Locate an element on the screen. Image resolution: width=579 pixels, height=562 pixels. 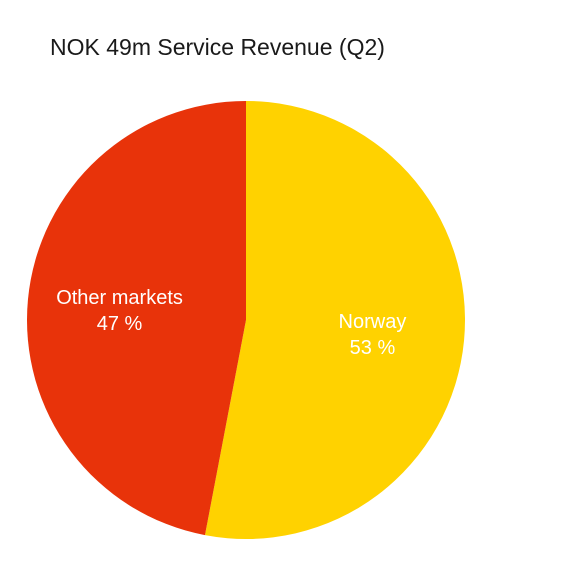
pie-labels: Norway 53 % Other markets 47 % is located at coordinates (231, 323).